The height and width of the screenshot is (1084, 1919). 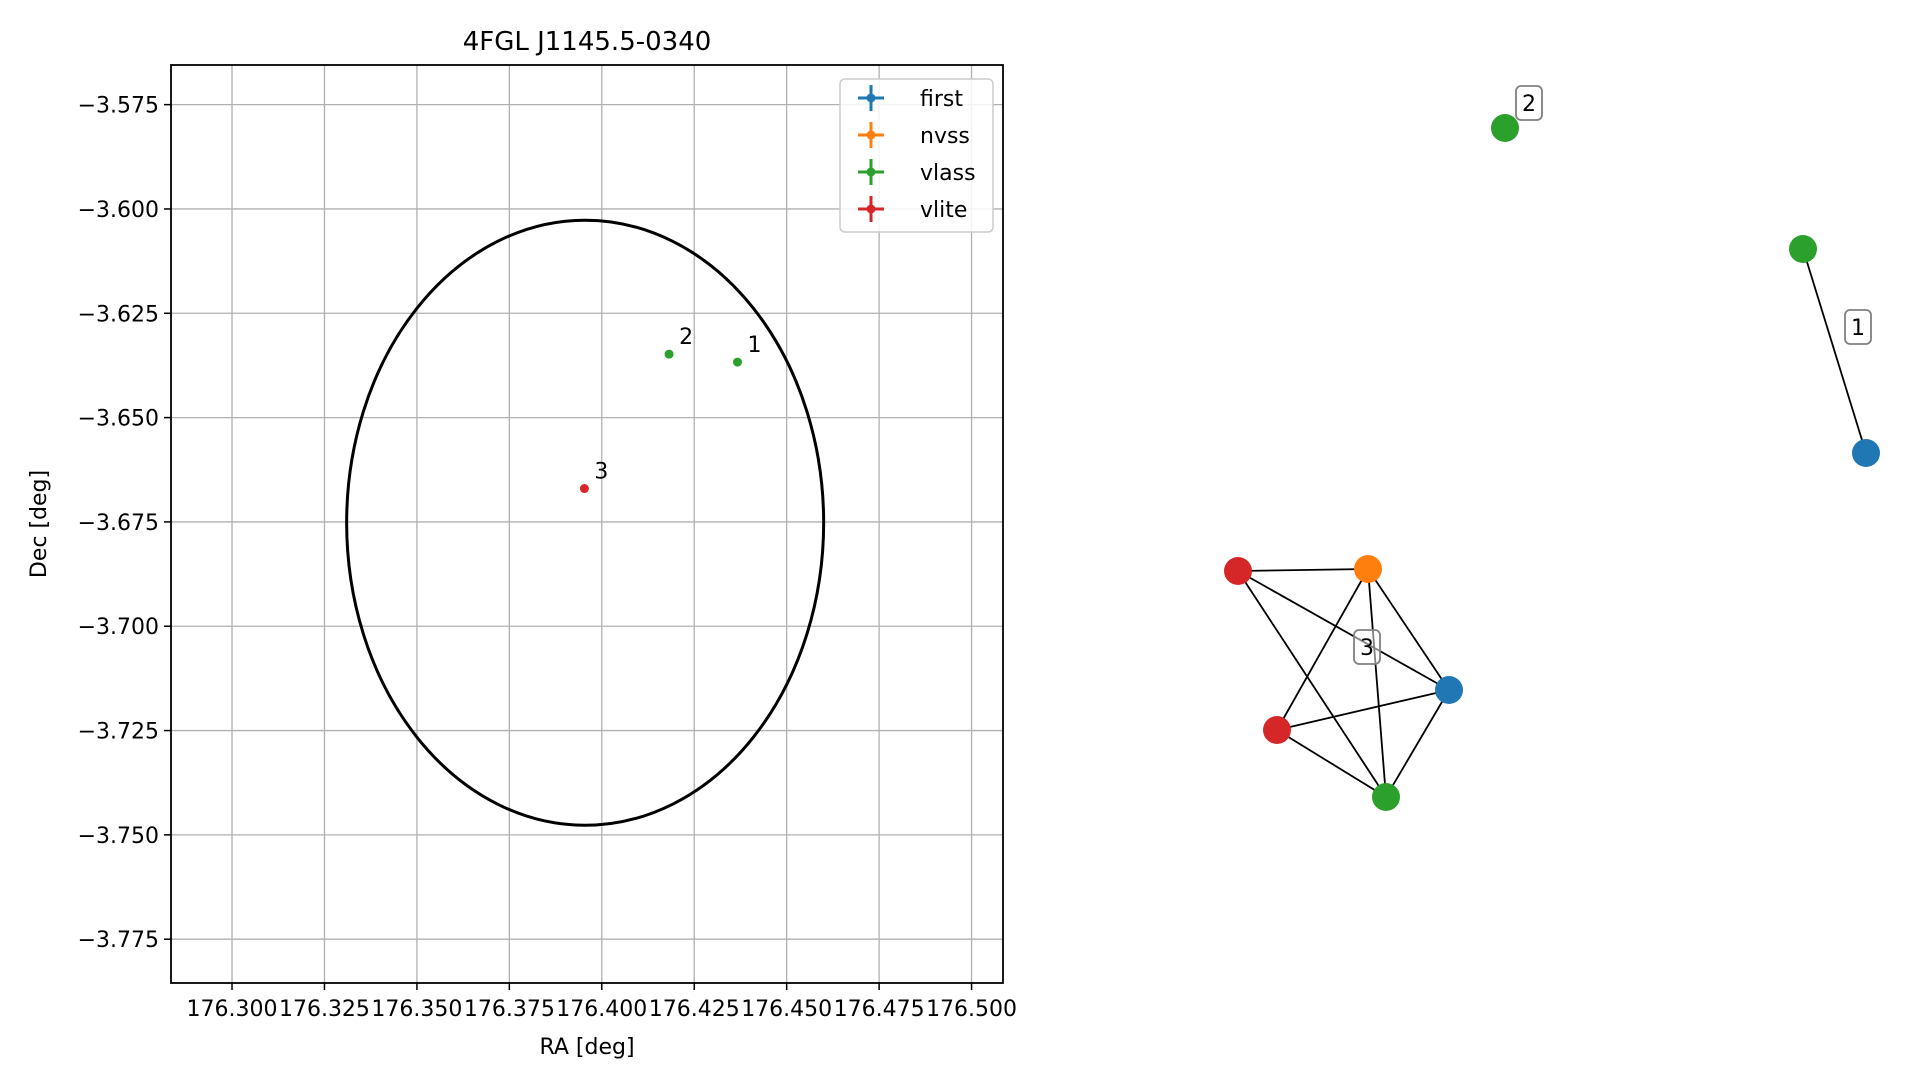 I want to click on x-tick-label: 176.425, so click(x=694, y=1009).